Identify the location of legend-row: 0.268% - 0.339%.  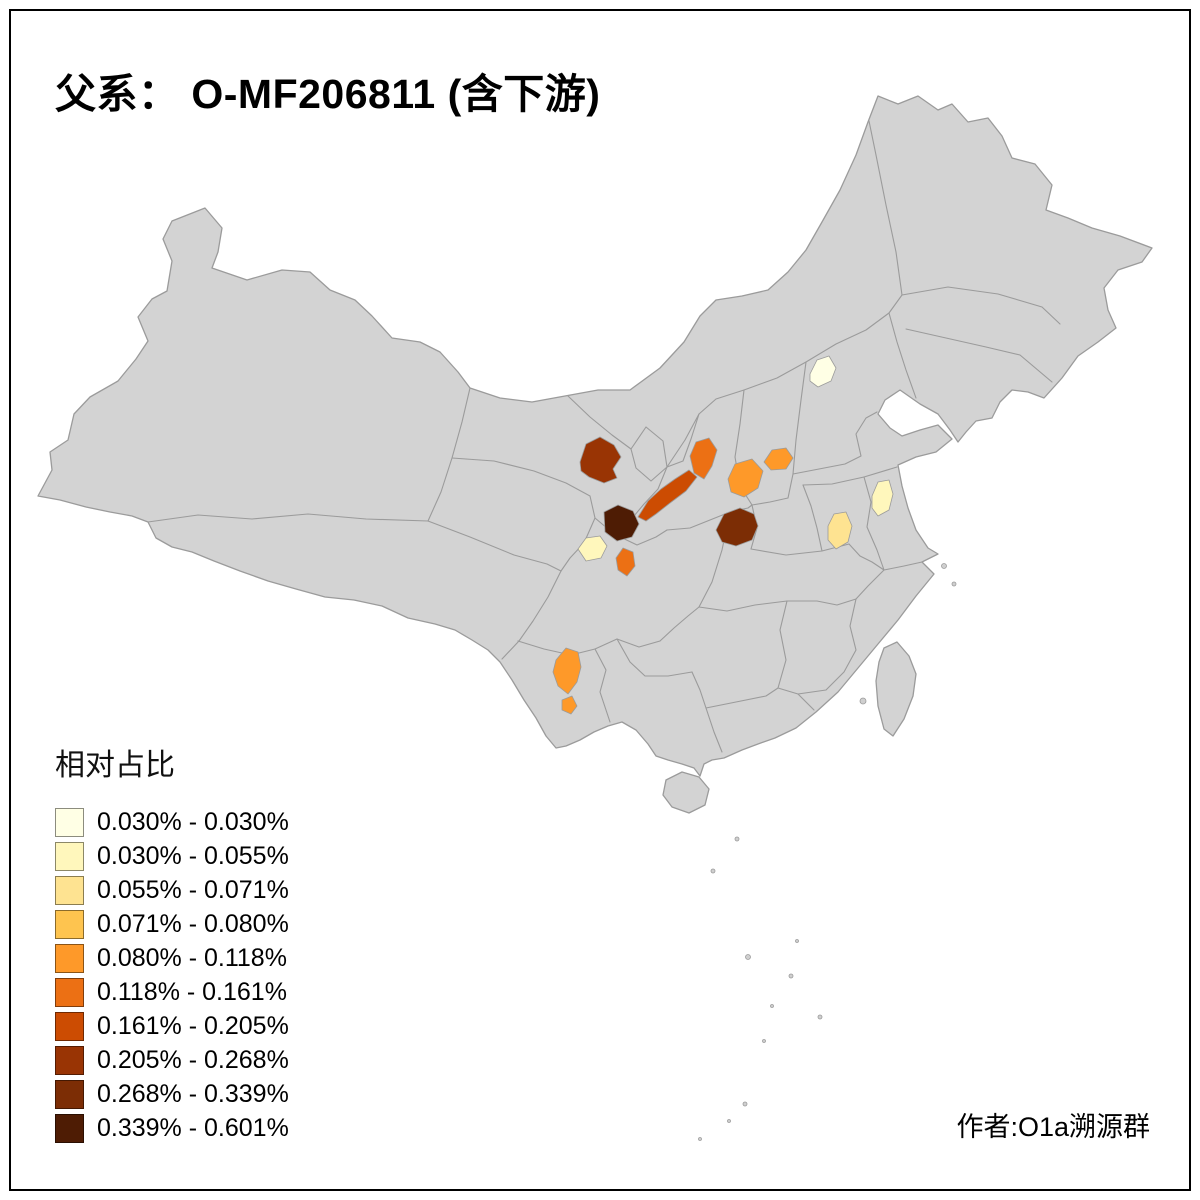
(172, 1094).